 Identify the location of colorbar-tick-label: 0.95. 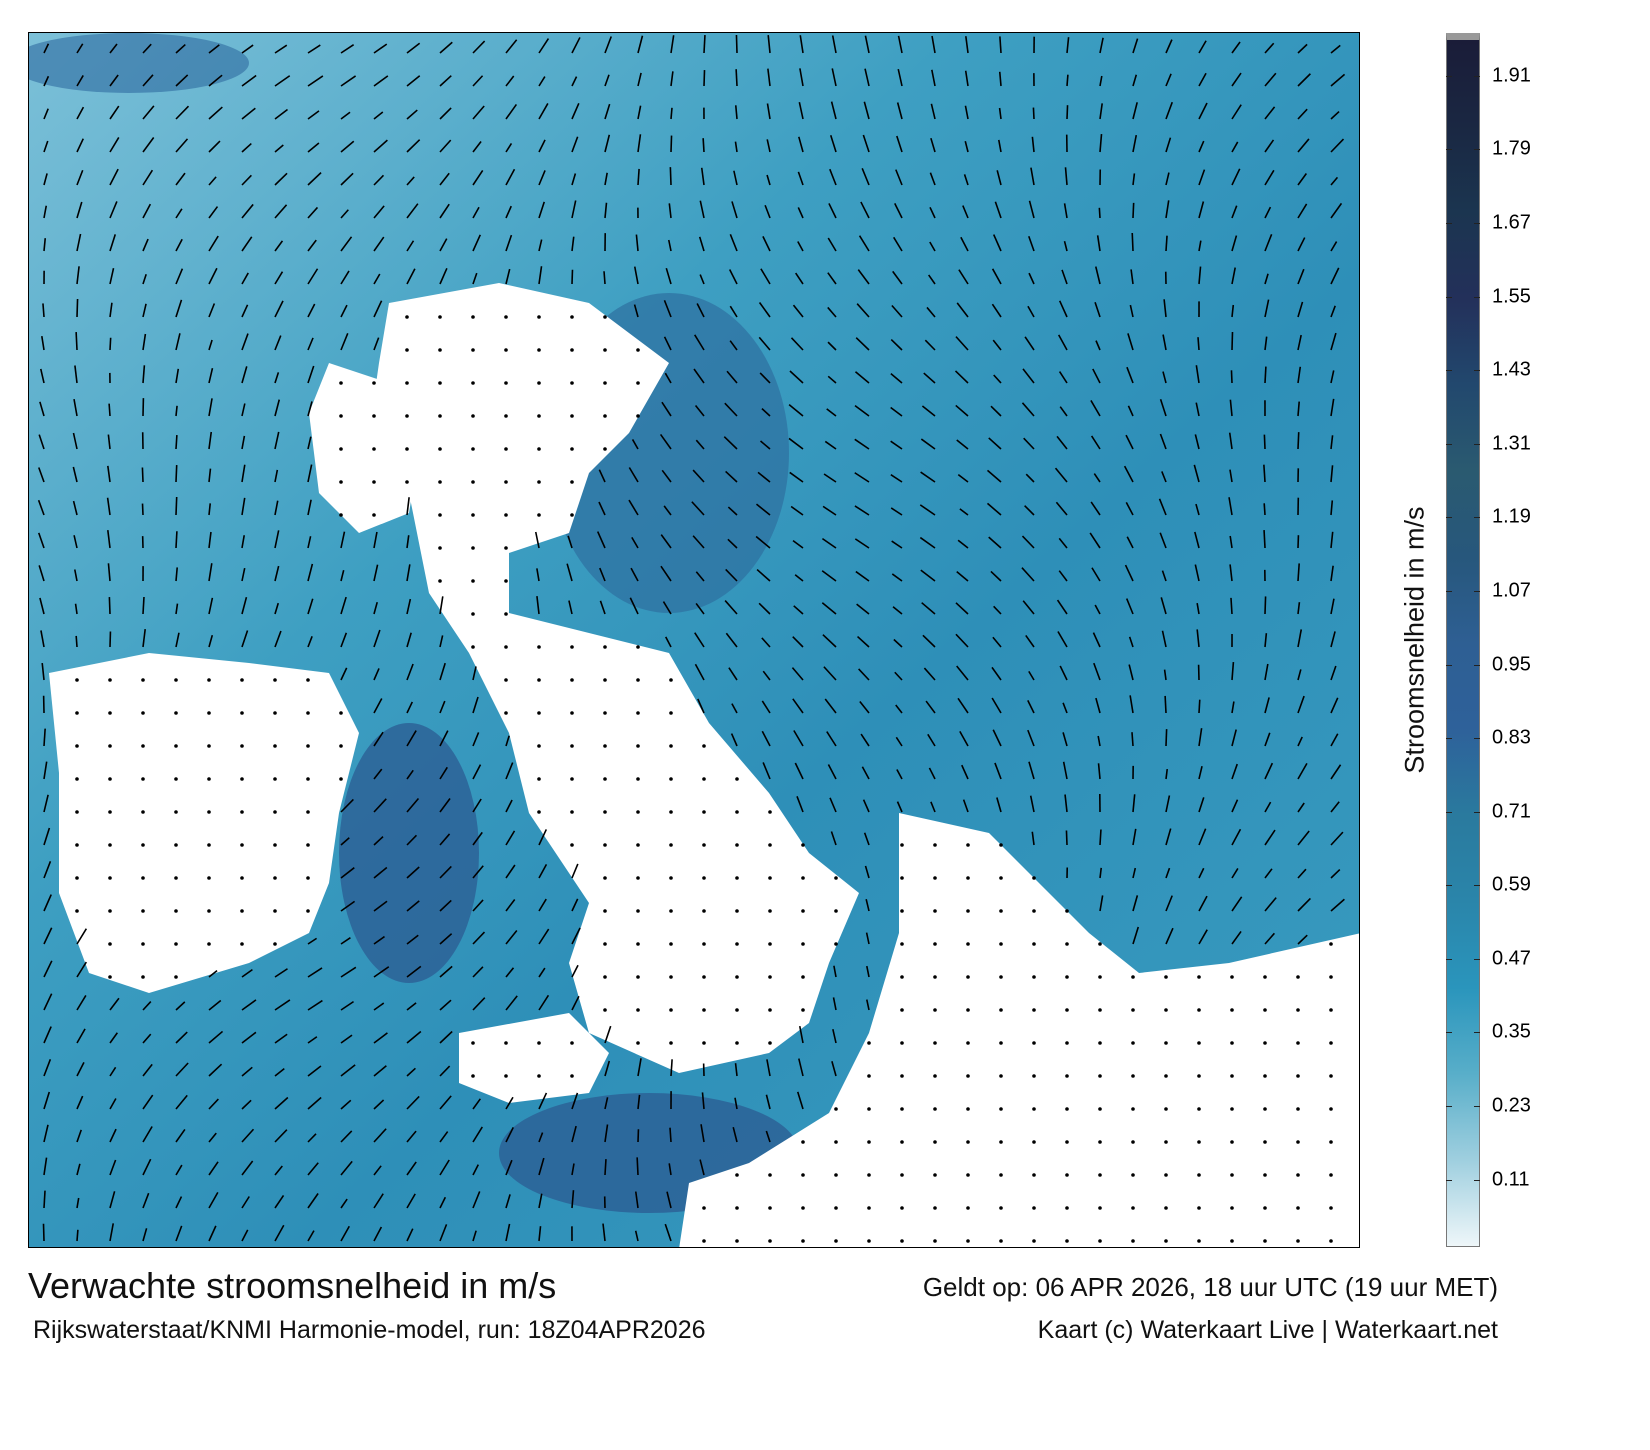
(1511, 664).